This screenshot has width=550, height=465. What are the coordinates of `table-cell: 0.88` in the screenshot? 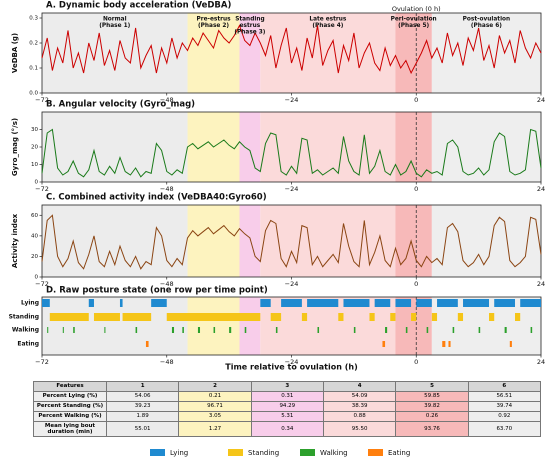 It's located at (359, 416).